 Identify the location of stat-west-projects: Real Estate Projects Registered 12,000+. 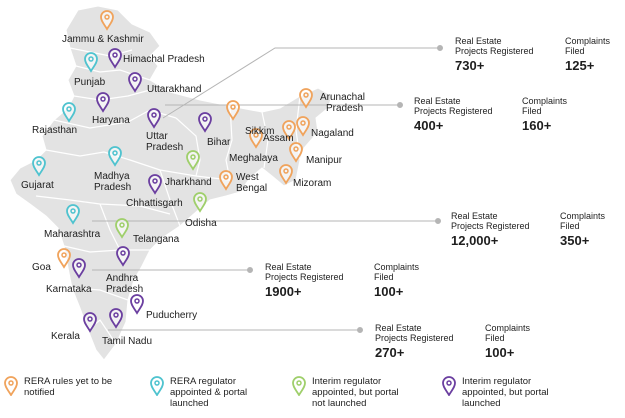
(490, 229).